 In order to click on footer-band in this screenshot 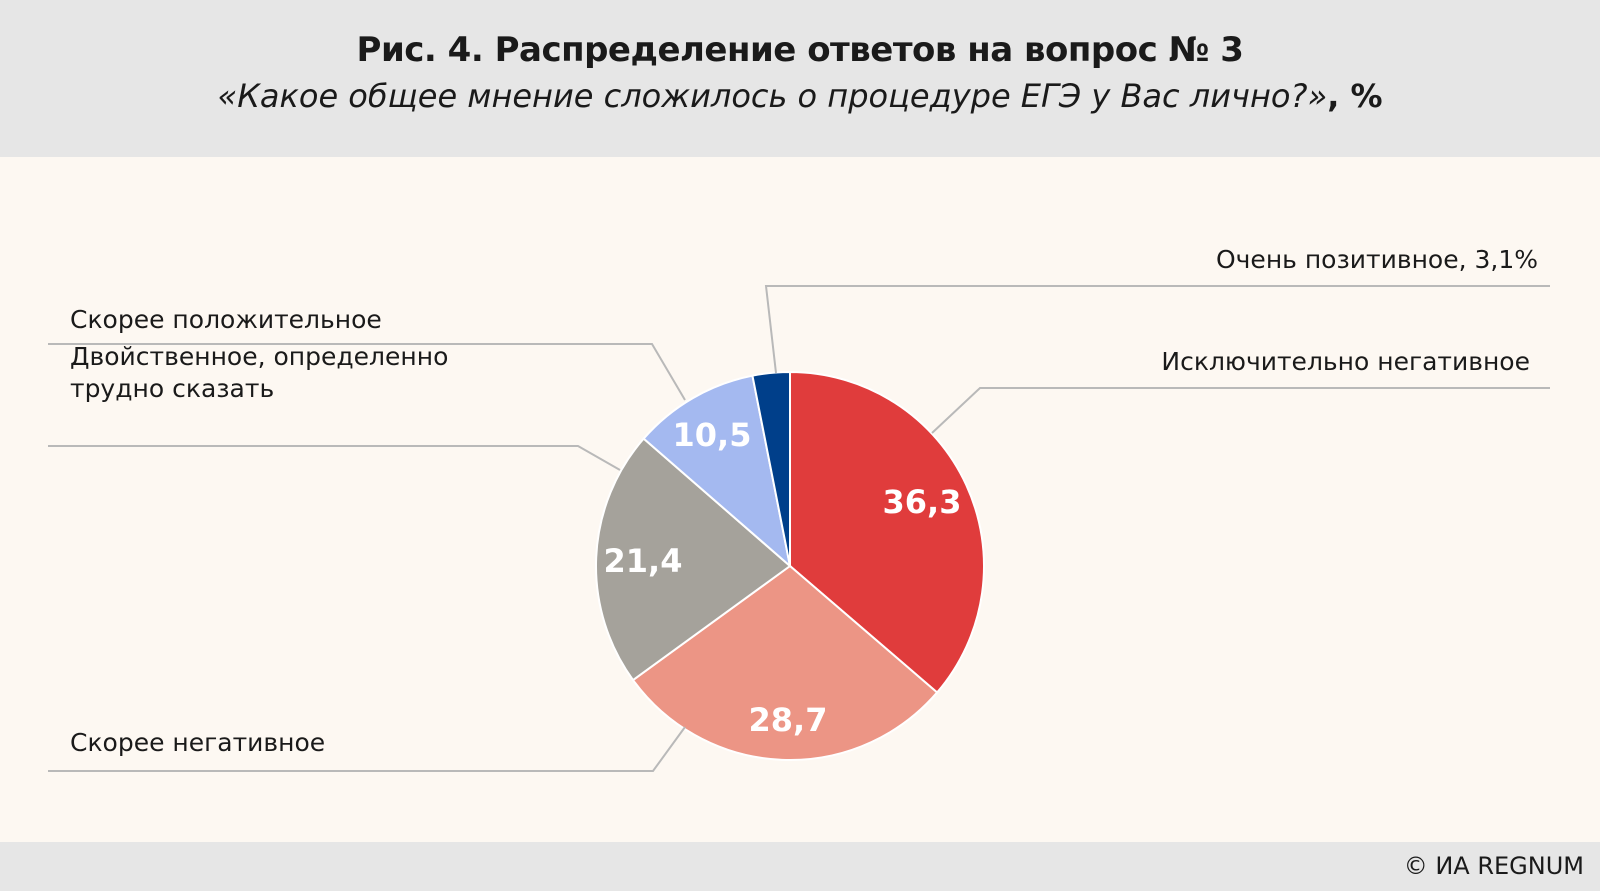, I will do `click(800, 866)`.